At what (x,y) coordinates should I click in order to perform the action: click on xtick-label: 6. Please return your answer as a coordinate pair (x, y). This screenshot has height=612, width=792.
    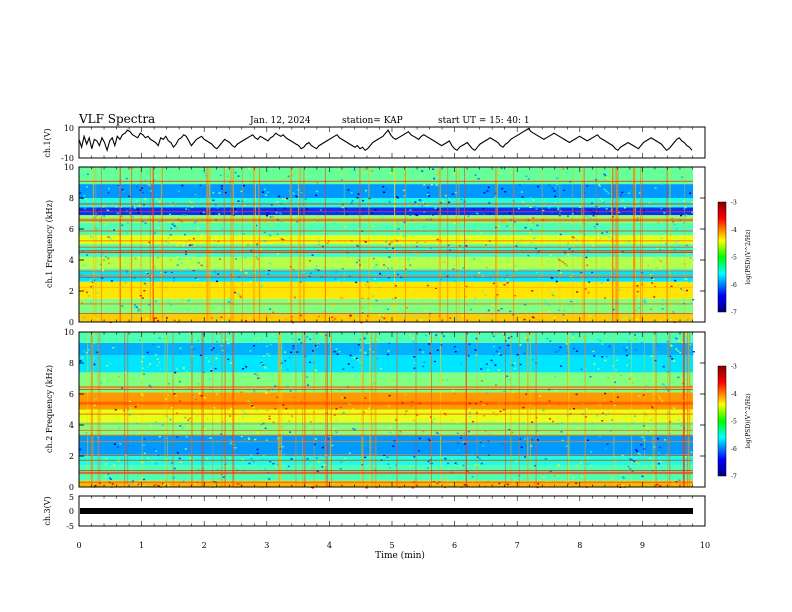
    Looking at the image, I should click on (454, 545).